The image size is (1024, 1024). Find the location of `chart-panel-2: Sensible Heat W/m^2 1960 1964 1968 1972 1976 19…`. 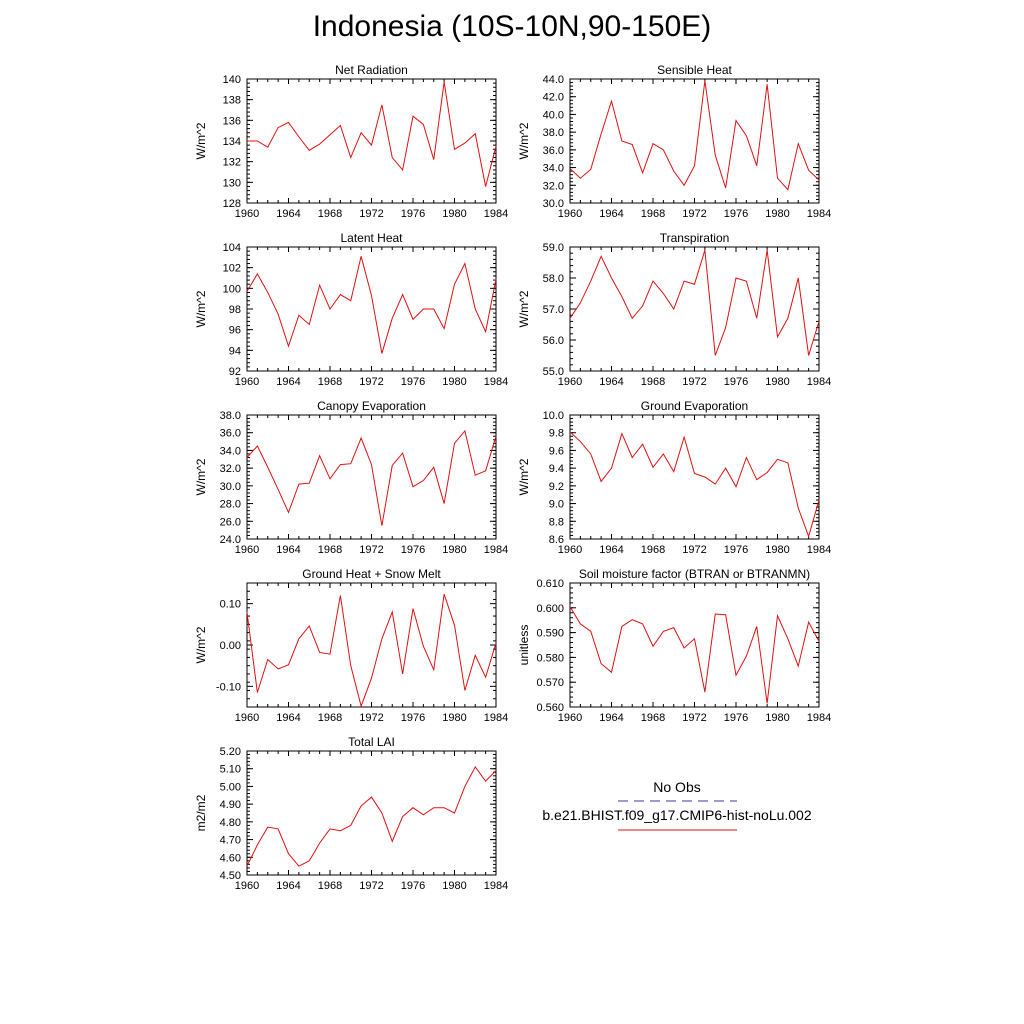

chart-panel-2: Sensible Heat W/m^2 1960 1964 1968 1972 1976 19… is located at coordinates (674, 141).